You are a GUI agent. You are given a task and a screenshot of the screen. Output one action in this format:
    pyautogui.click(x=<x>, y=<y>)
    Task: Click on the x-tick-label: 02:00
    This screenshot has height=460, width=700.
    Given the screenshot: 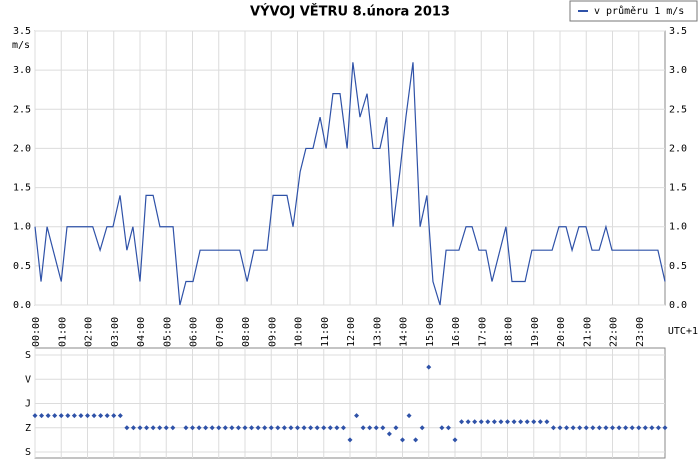 What is the action you would take?
    pyautogui.click(x=89, y=332)
    